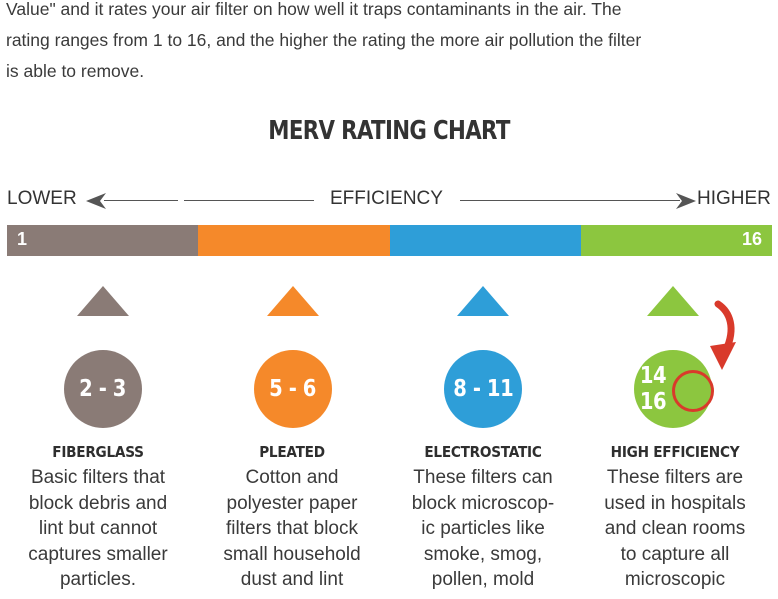 This screenshot has height=599, width=778. What do you see at coordinates (686, 201) in the screenshot?
I see `right-arrow-icon` at bounding box center [686, 201].